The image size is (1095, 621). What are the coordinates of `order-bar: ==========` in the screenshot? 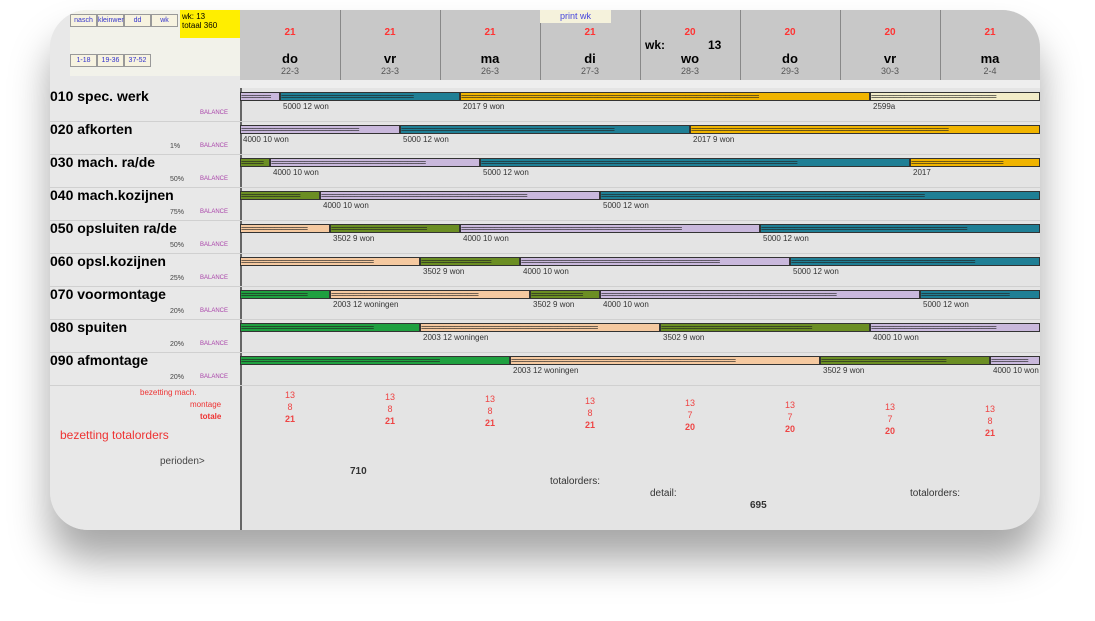 It's located at (1015, 360).